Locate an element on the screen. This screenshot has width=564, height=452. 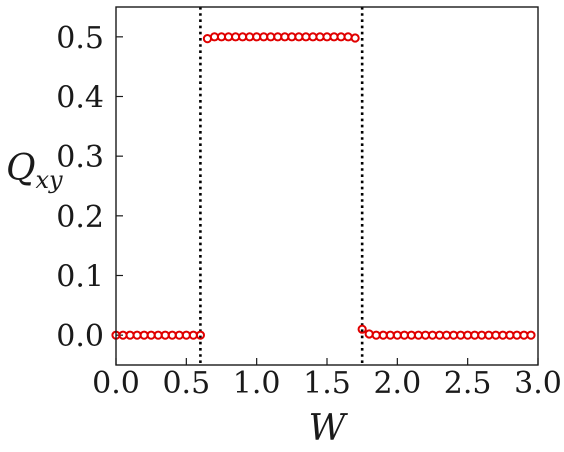
x-tick-label: 3.0 is located at coordinates (538, 383).